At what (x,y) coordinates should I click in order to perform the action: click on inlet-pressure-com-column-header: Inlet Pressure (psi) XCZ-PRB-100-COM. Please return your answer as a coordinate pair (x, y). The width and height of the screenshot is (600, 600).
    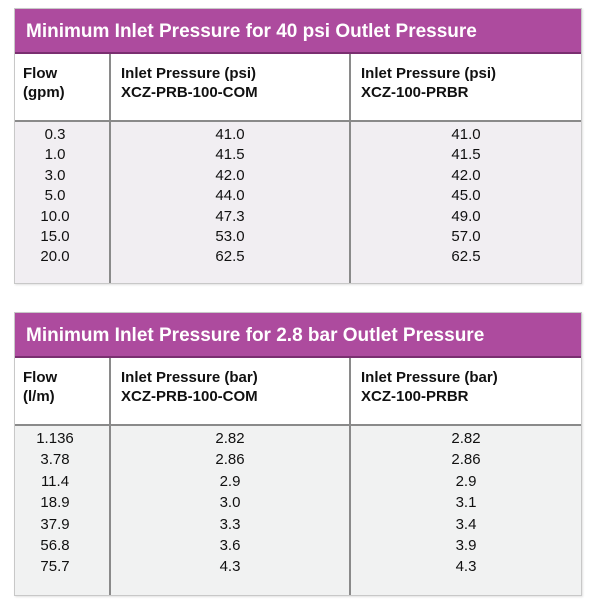
    Looking at the image, I should click on (229, 87).